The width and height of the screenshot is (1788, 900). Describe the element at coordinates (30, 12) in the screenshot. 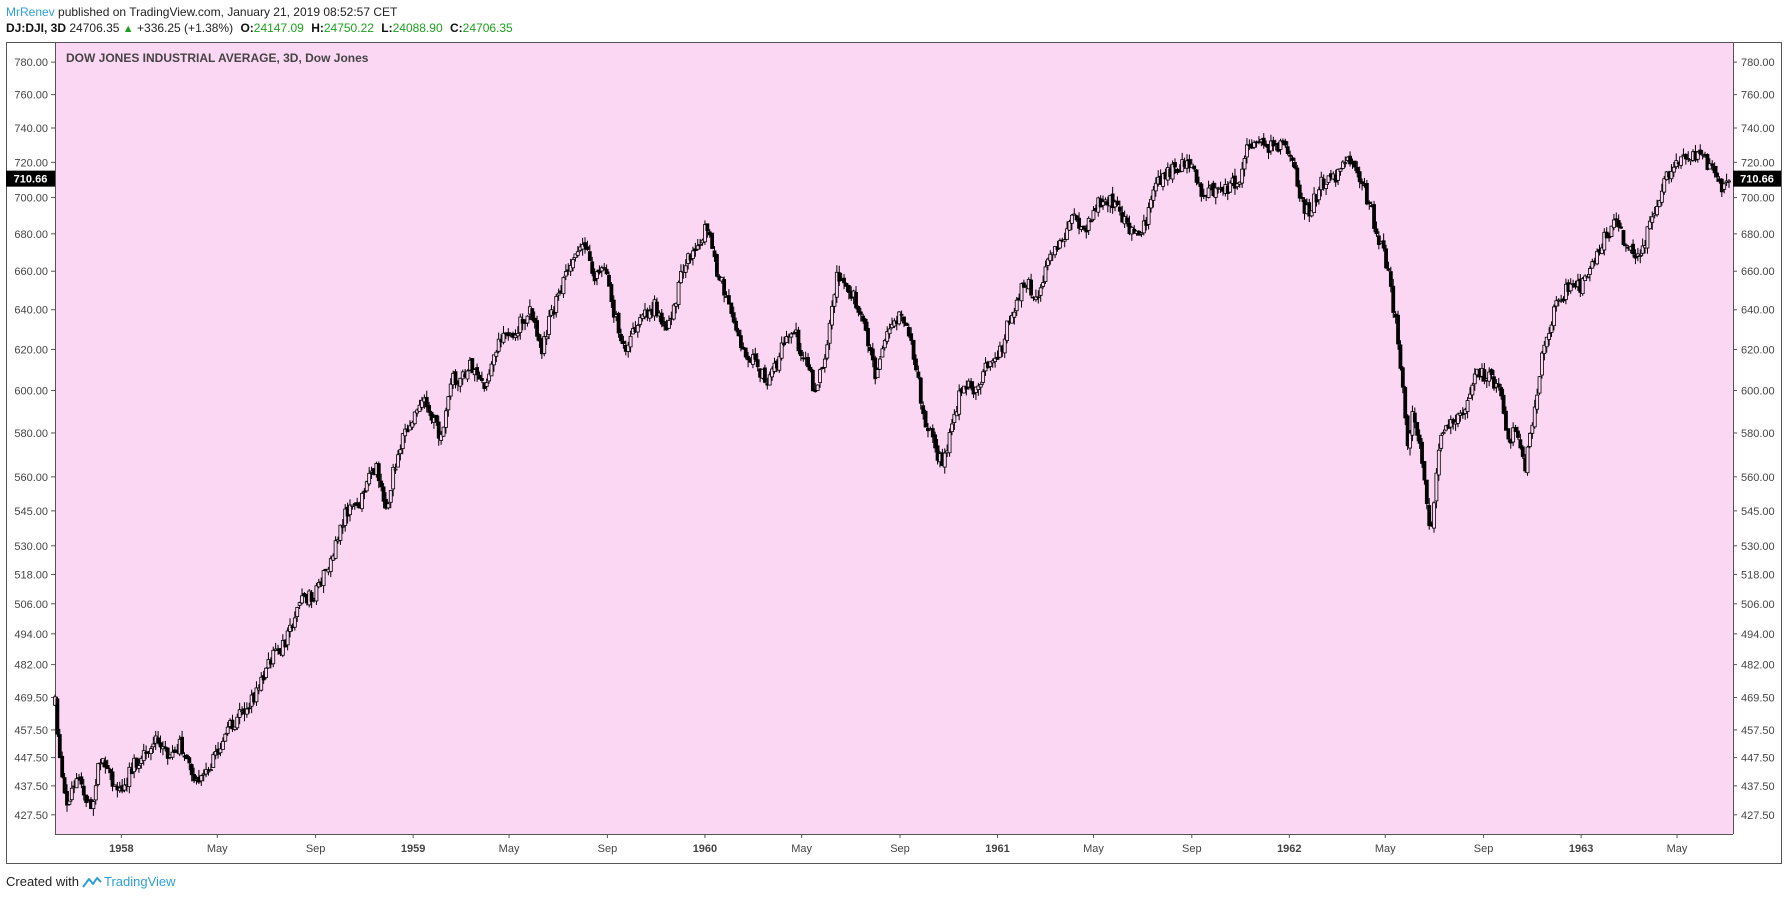

I see `author-link: MrRenev` at that location.